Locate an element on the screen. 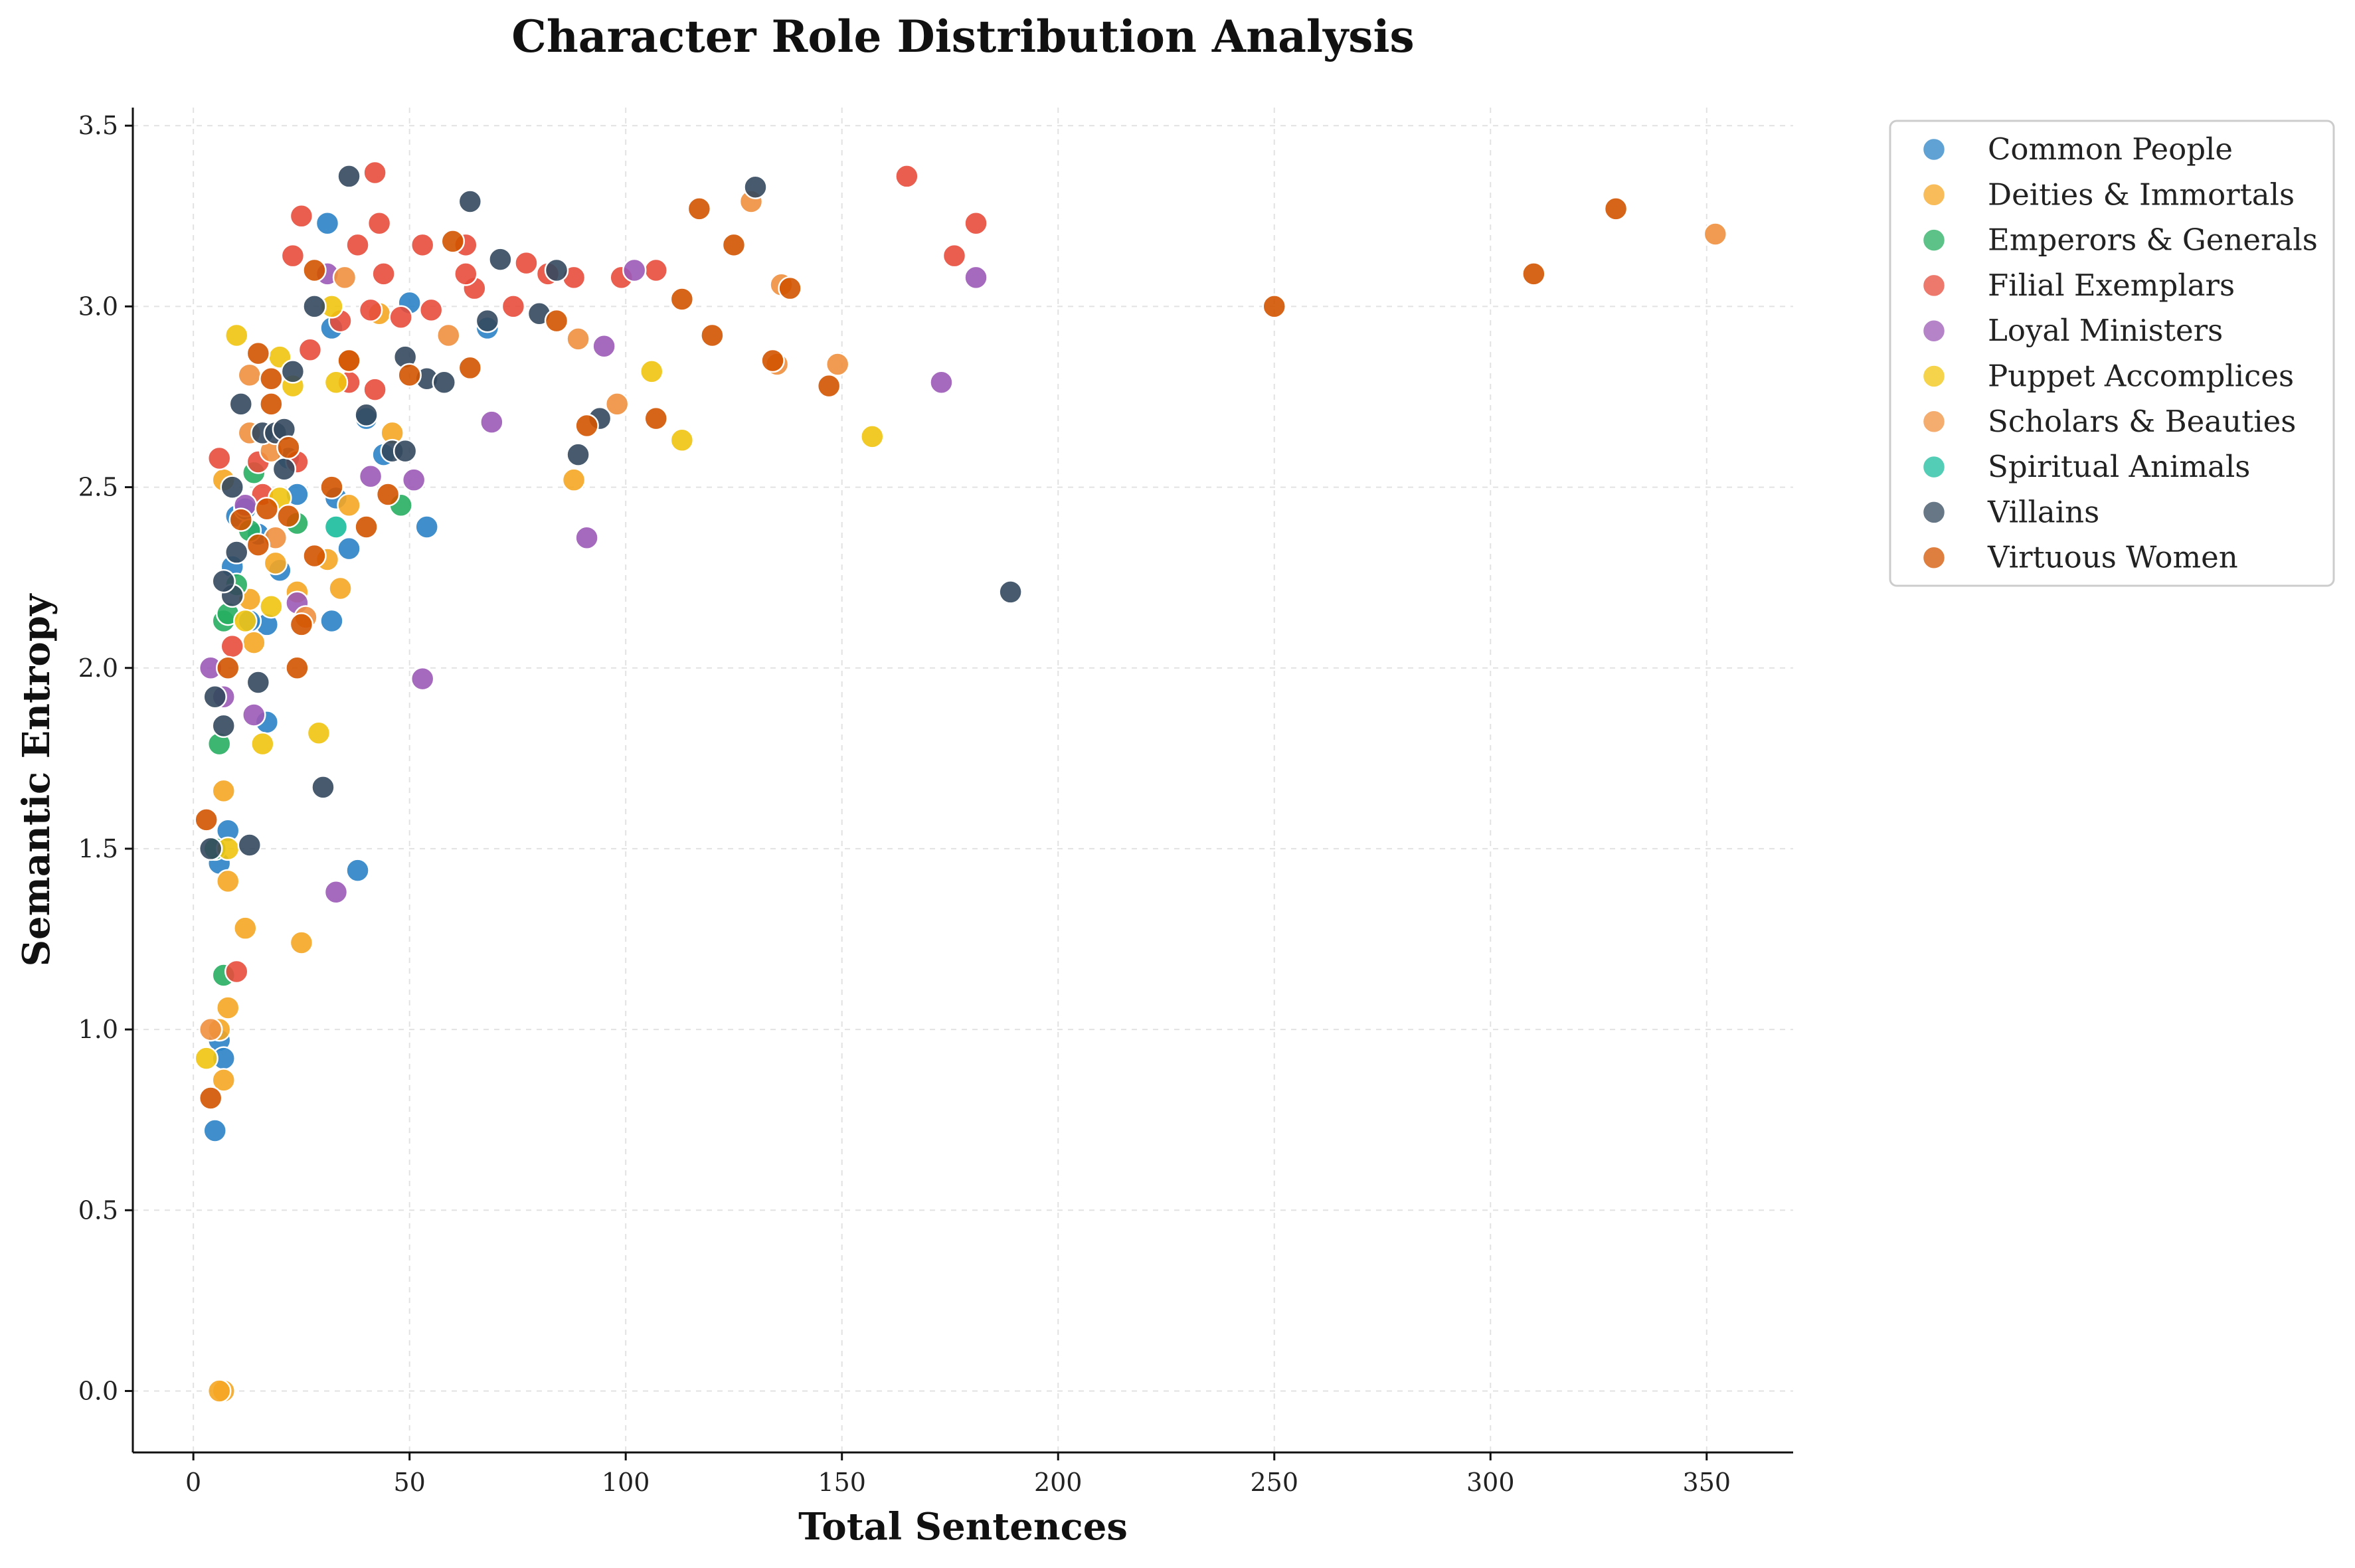 Image resolution: width=2355 pixels, height=1568 pixels. point-spiritual-animals is located at coordinates (336, 527).